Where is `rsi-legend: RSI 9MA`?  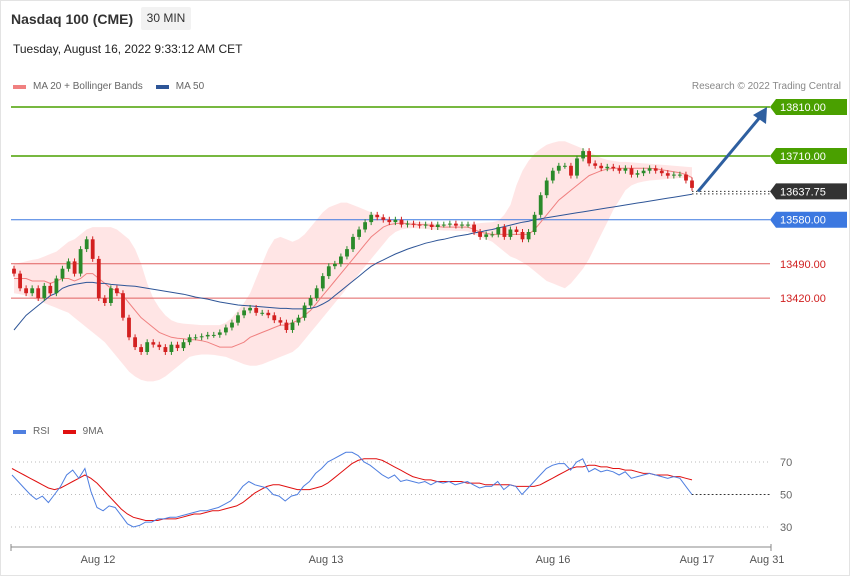
rsi-legend: RSI 9MA is located at coordinates (64, 431).